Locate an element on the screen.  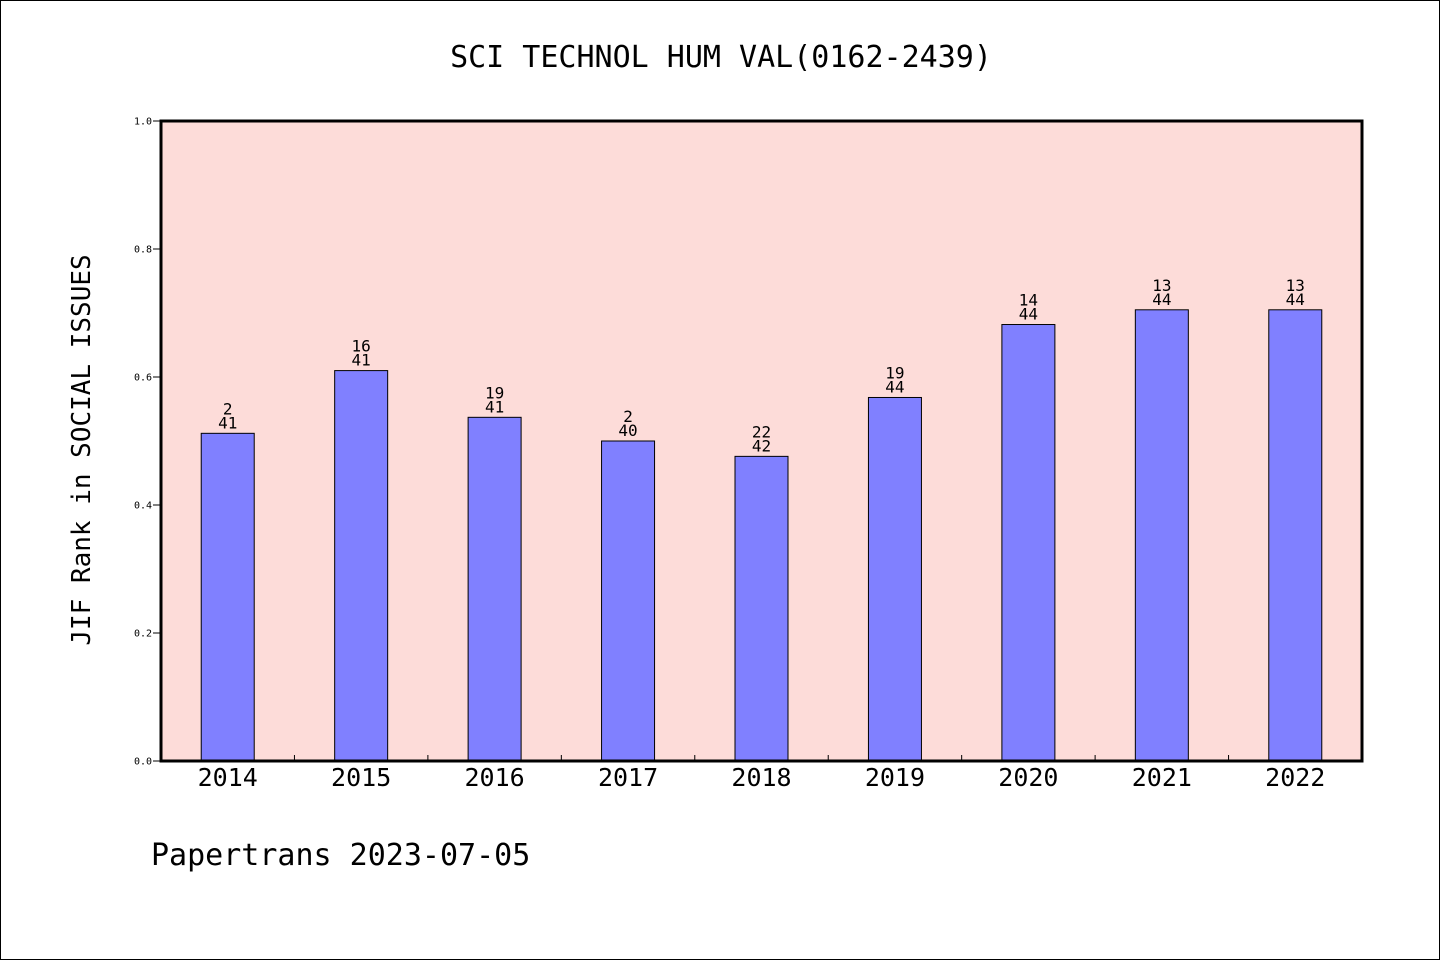
bar-data-label: 42 is located at coordinates (761, 445).